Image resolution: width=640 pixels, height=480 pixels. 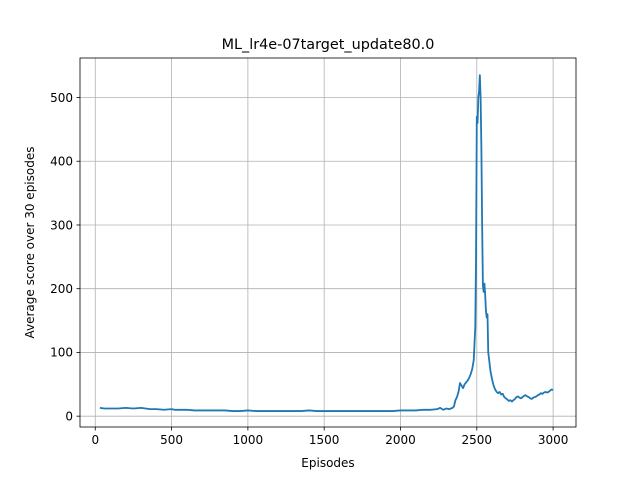 What do you see at coordinates (553, 440) in the screenshot?
I see `x-tick-label: 3000` at bounding box center [553, 440].